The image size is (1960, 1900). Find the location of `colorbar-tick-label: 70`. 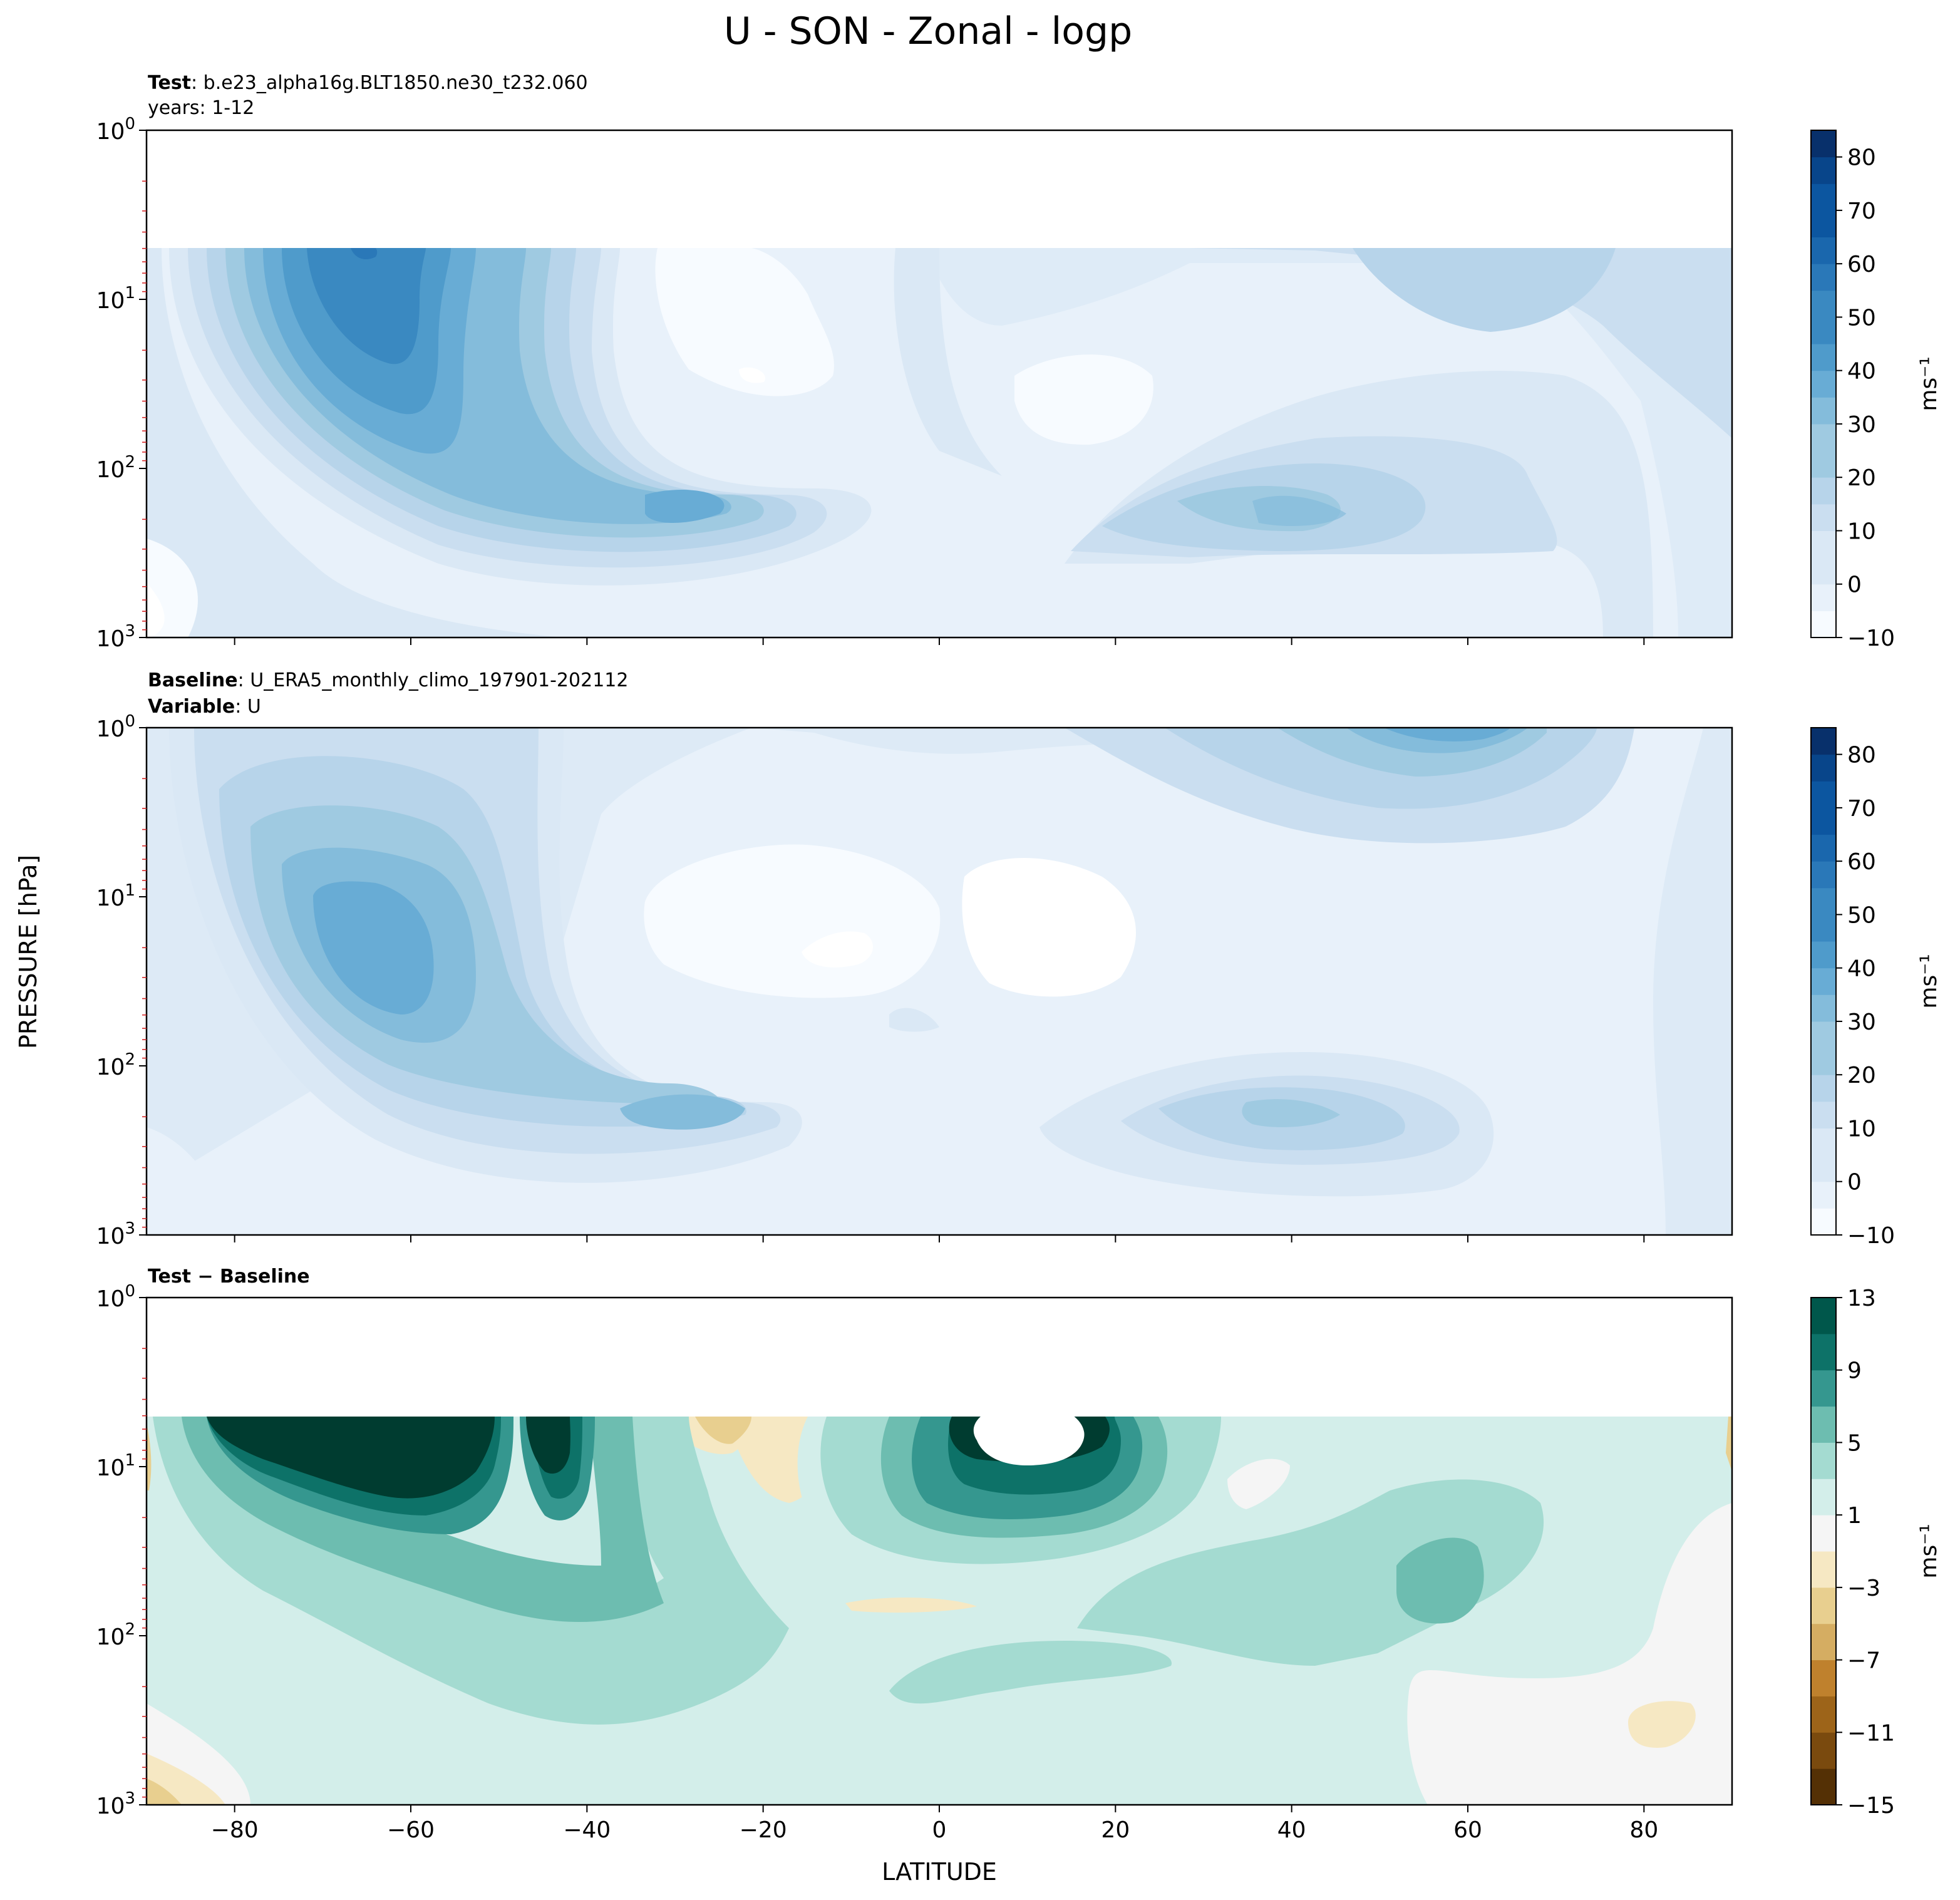

colorbar-tick-label: 70 is located at coordinates (1861, 809).